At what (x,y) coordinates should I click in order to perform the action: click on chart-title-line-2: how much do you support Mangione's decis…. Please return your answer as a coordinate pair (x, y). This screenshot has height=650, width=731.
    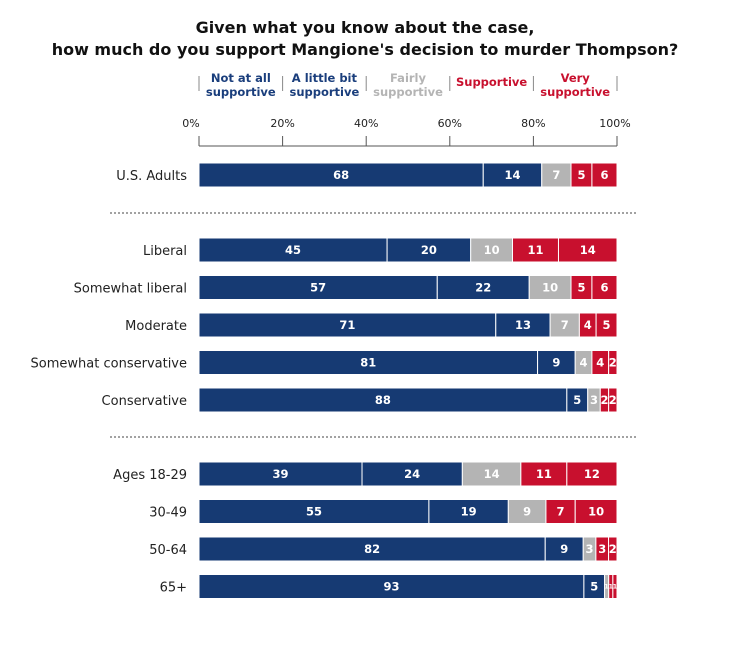
    Looking at the image, I should click on (365, 49).